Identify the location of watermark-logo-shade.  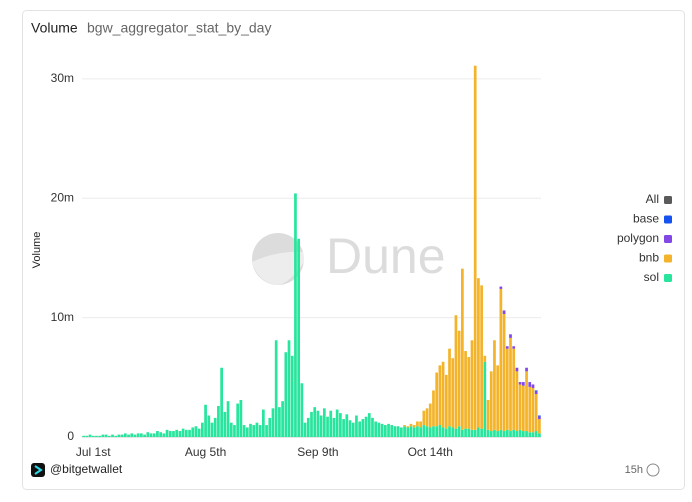
(278, 268).